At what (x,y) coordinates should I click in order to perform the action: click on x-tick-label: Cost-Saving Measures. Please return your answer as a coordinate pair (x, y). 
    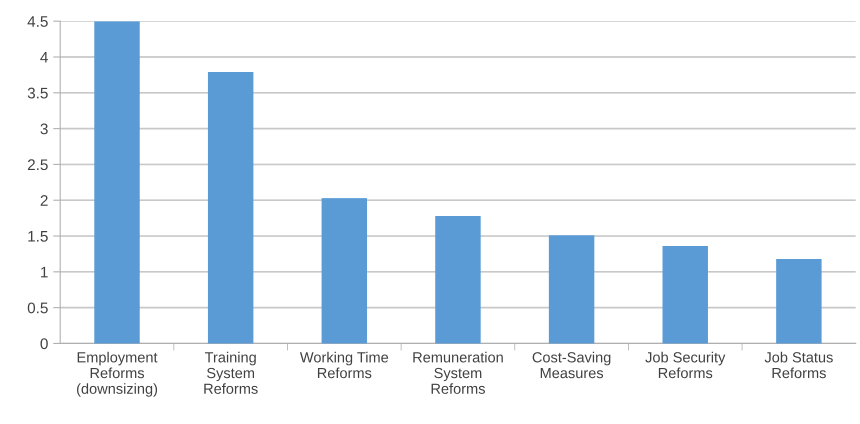
    Looking at the image, I should click on (571, 365).